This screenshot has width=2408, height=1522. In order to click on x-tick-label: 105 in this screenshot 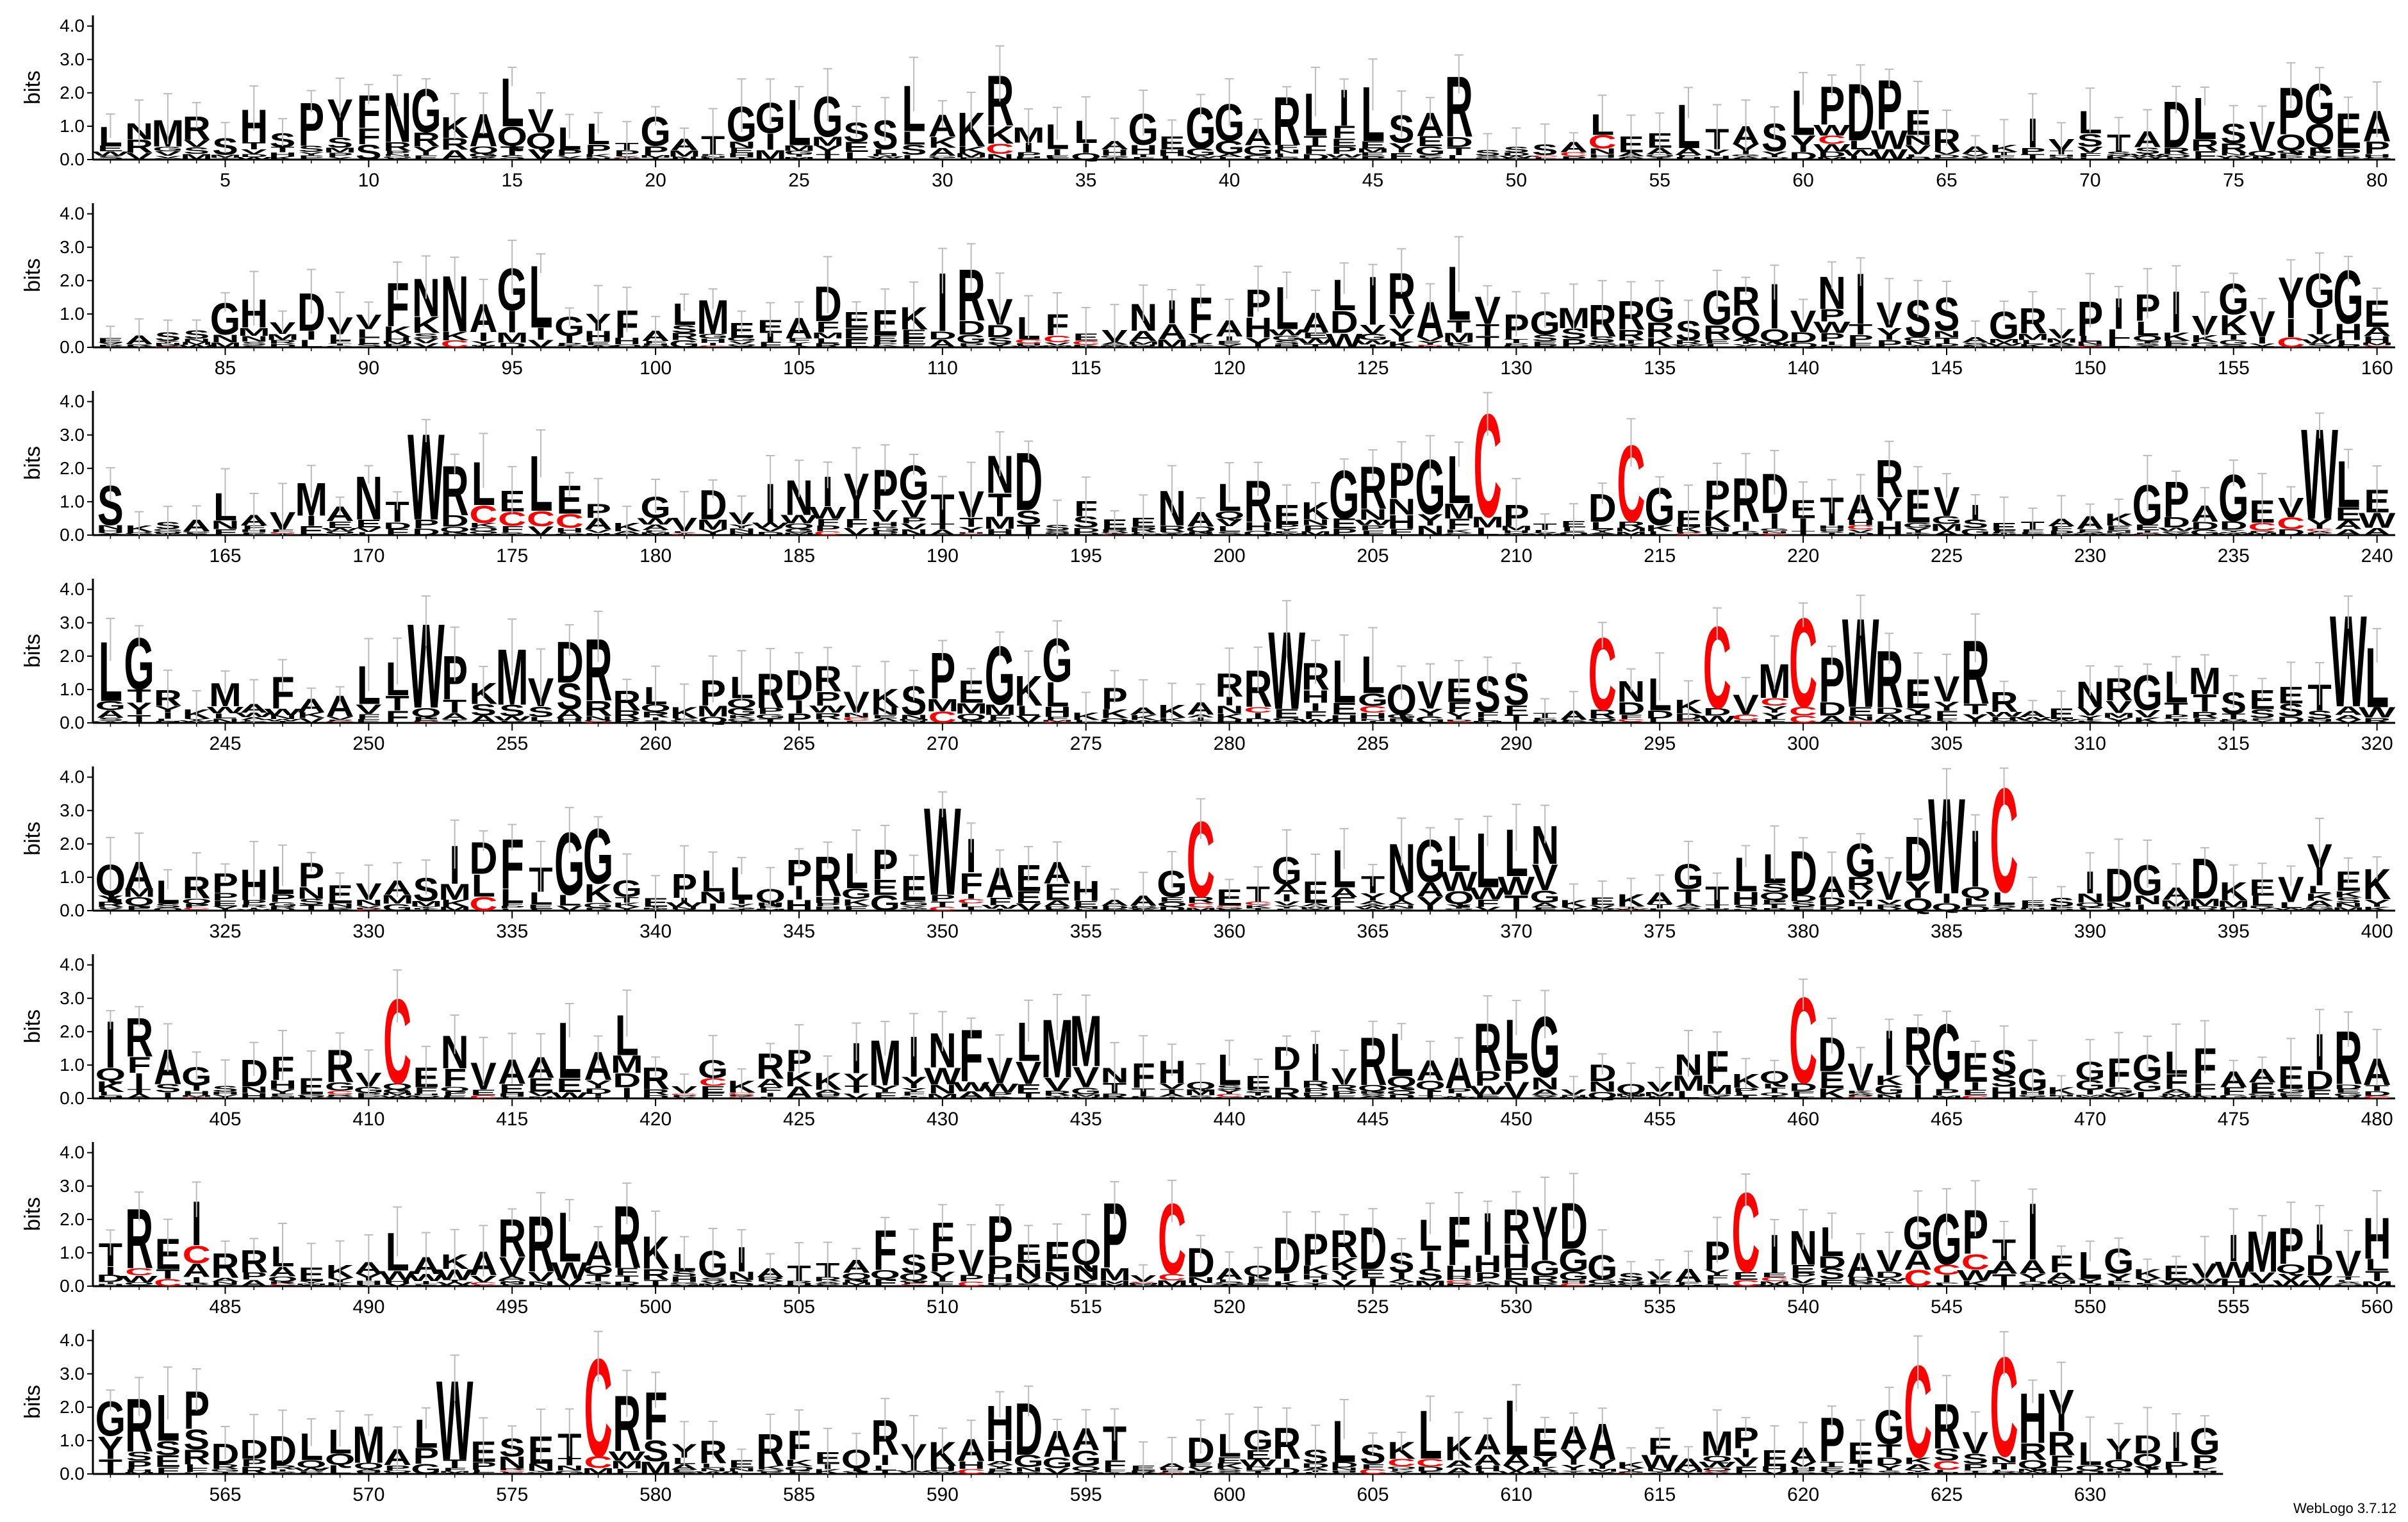, I will do `click(799, 368)`.